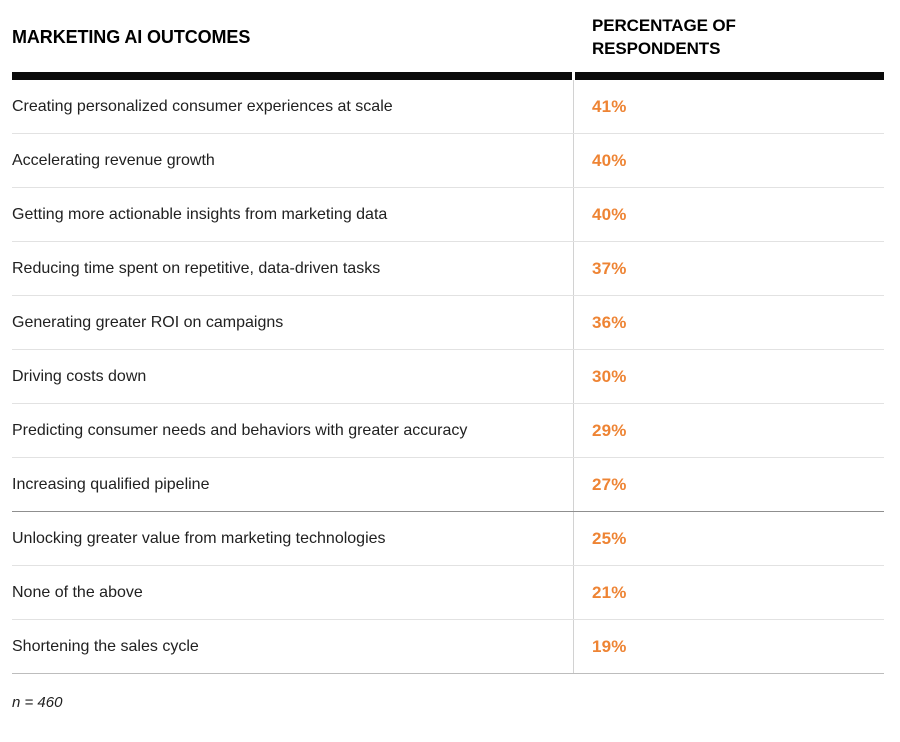 The width and height of the screenshot is (900, 742). I want to click on header-rule, so click(448, 76).